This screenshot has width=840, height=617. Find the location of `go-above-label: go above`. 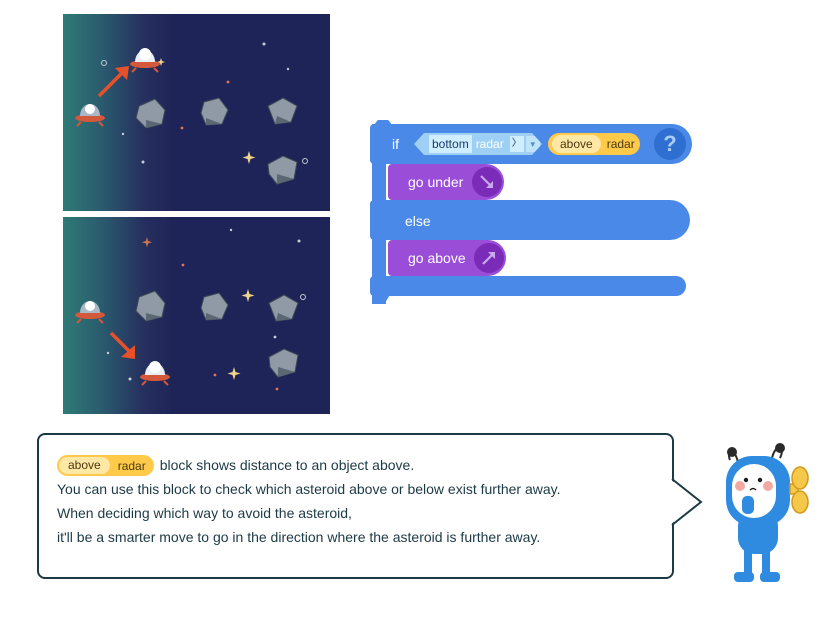

go-above-label: go above is located at coordinates (437, 258).